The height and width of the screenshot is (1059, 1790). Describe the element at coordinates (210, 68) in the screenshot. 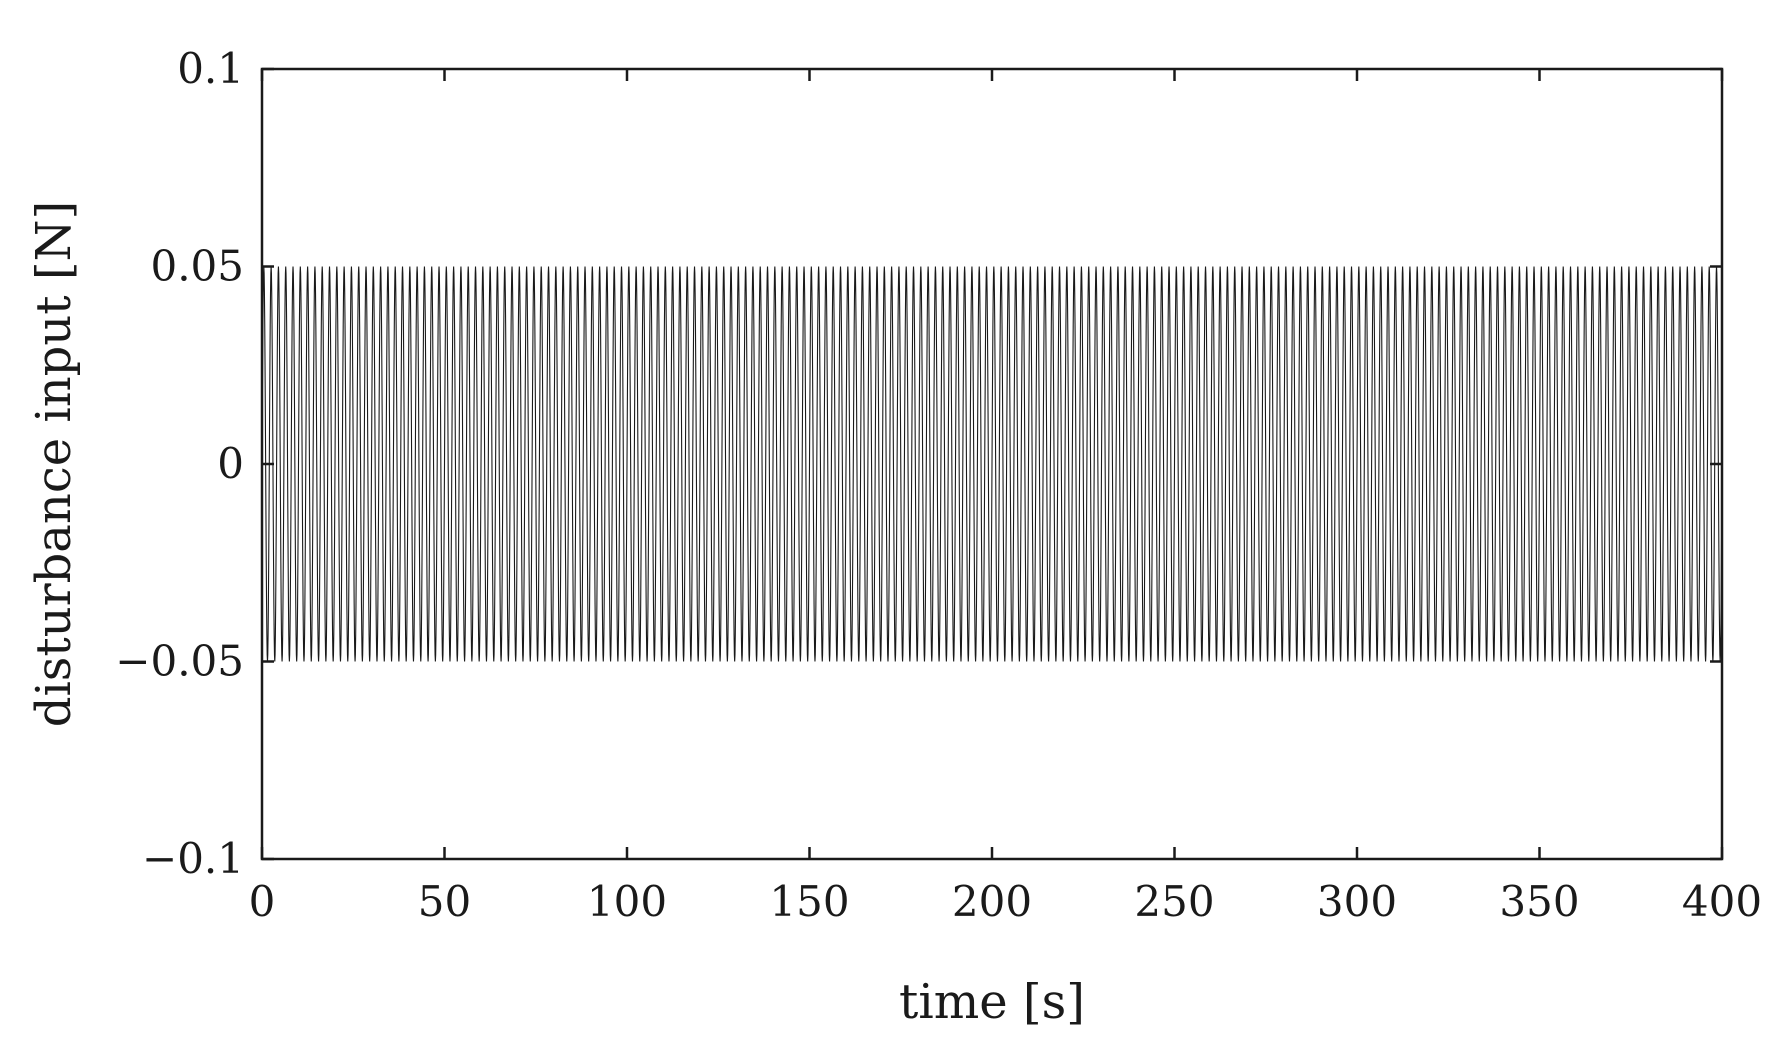

I see `y-tick-label: 0.1` at that location.